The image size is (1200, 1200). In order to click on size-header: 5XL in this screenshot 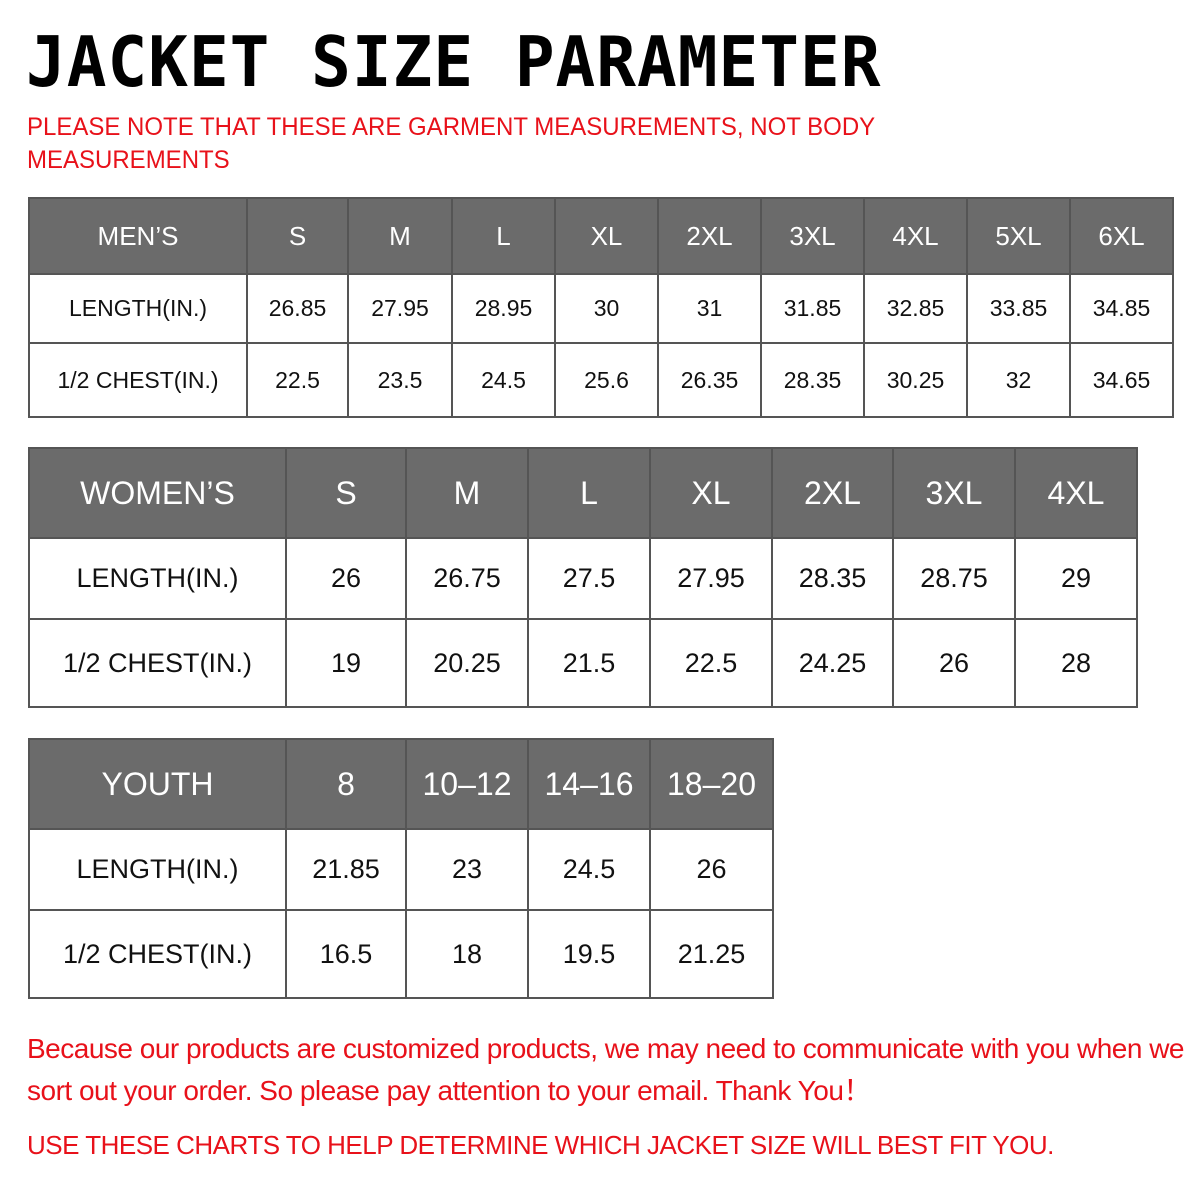, I will do `click(1018, 236)`.